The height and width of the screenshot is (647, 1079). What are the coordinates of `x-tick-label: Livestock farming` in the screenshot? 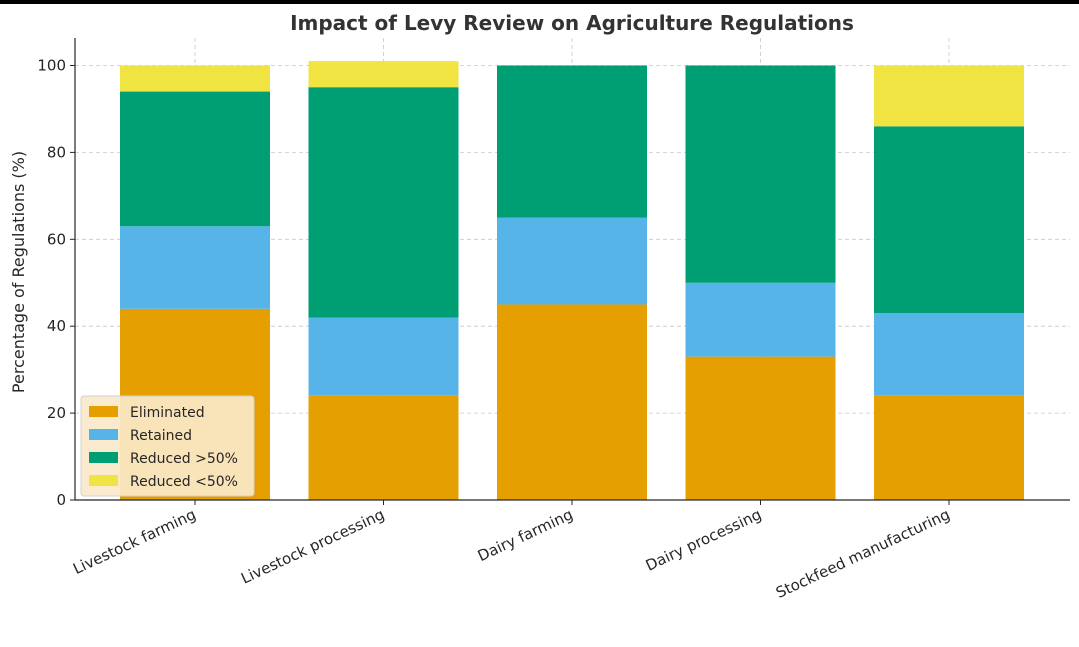 It's located at (134, 541).